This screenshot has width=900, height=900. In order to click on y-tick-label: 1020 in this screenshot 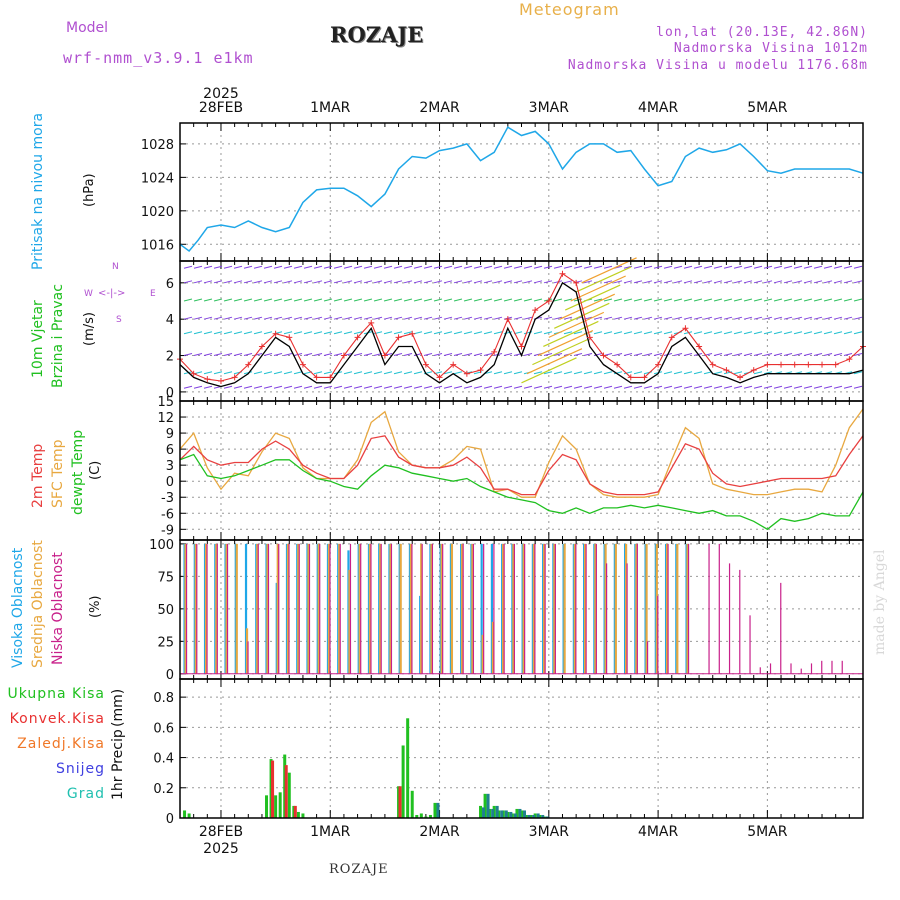, I will do `click(157, 212)`.